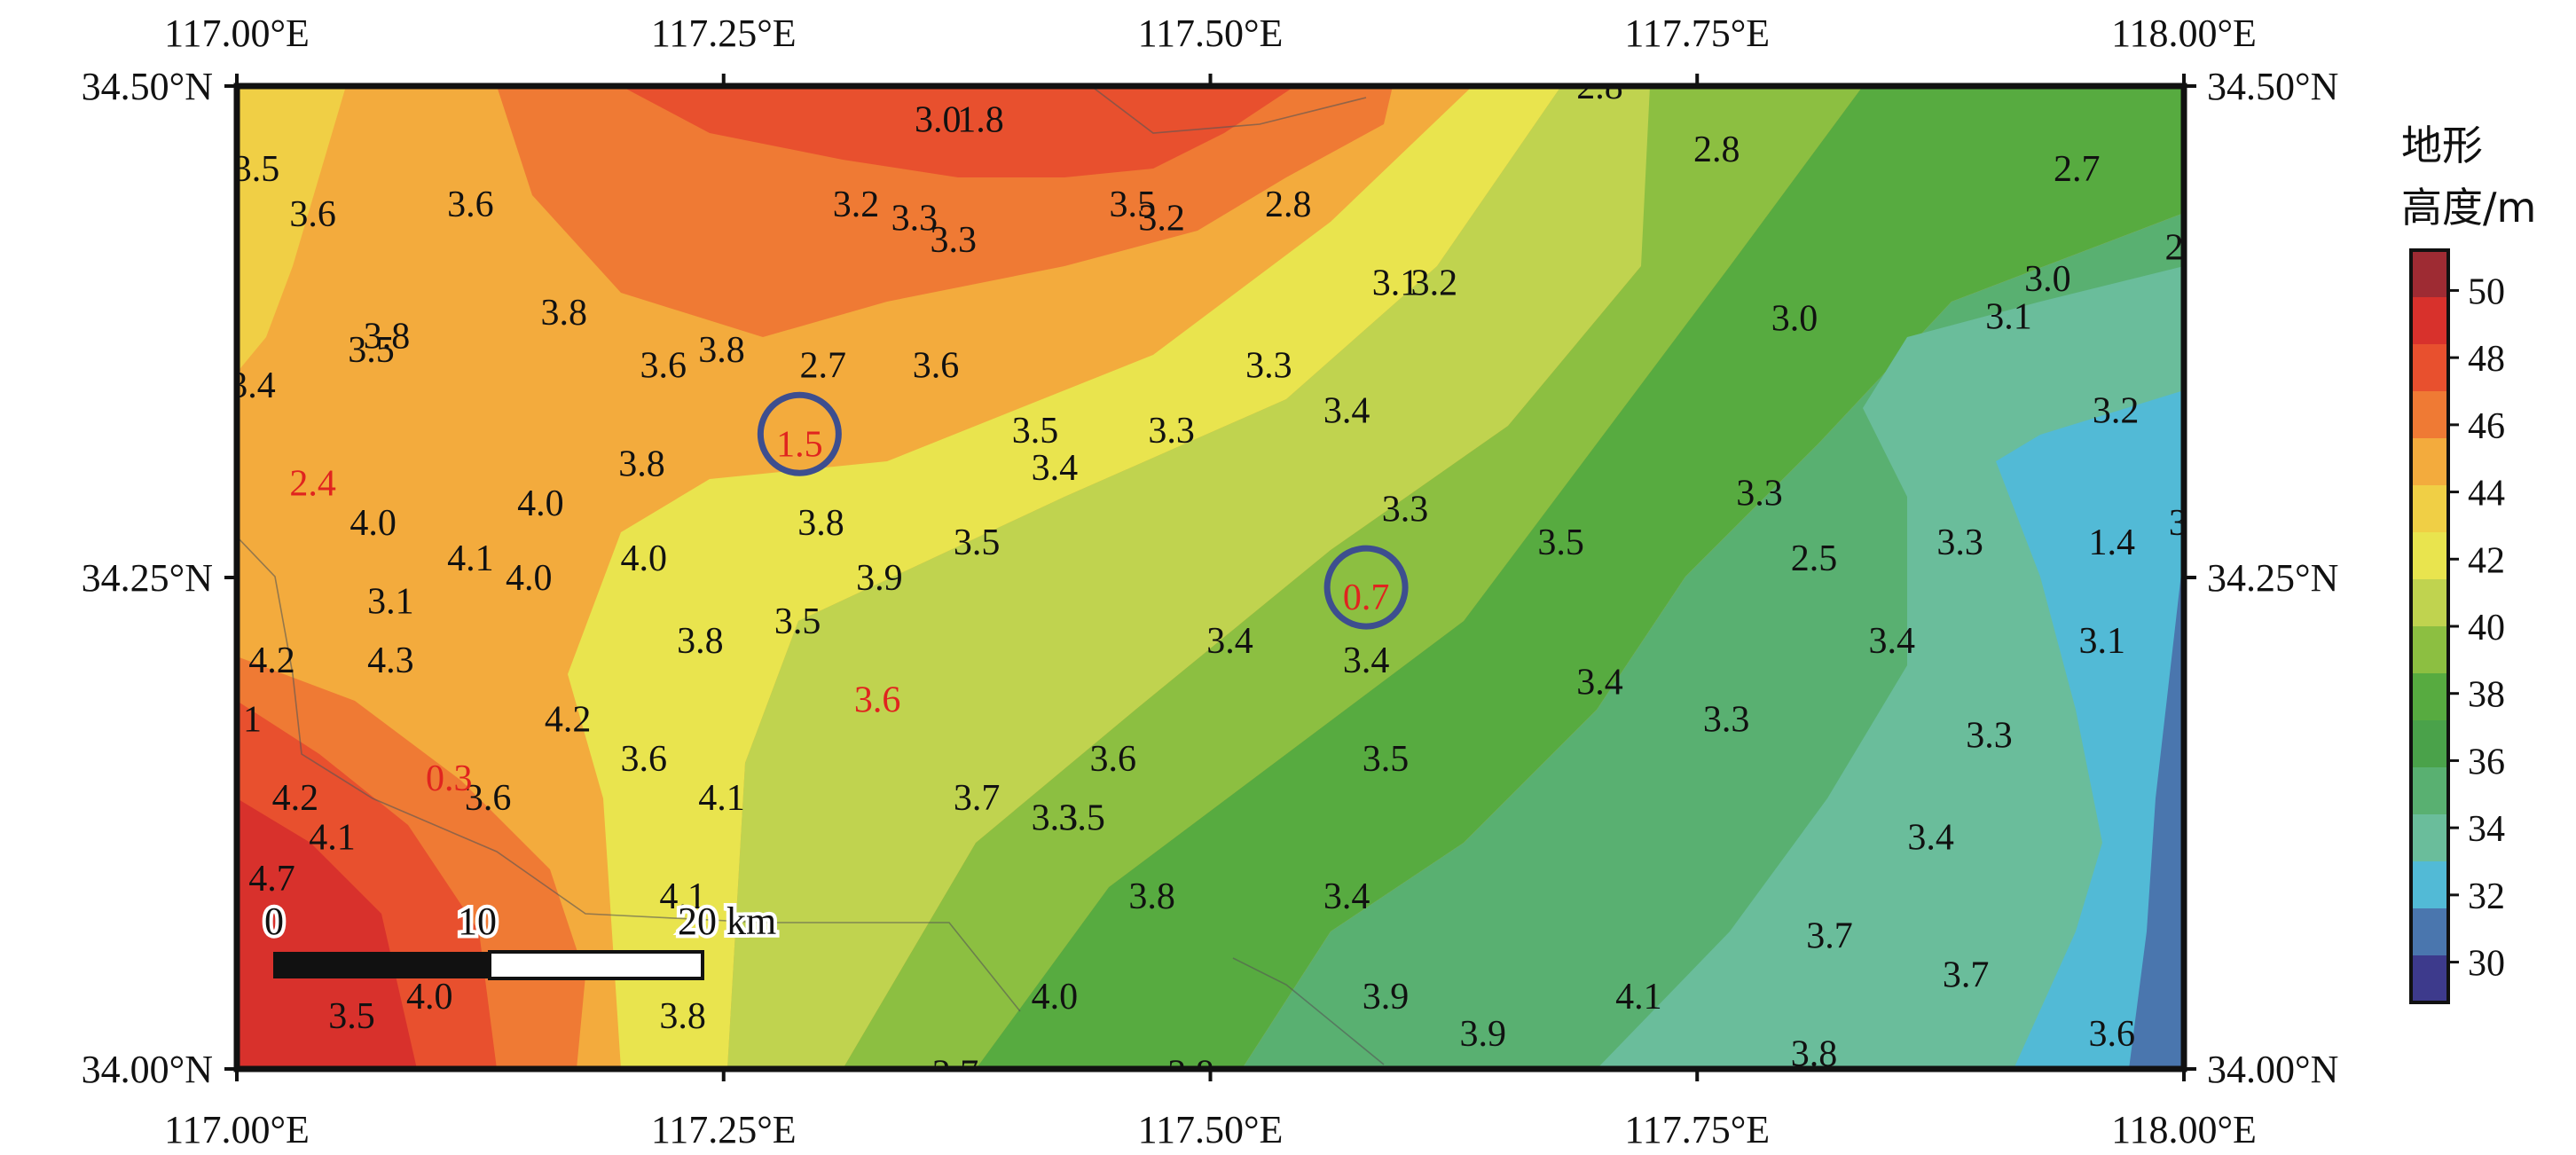 Image resolution: width=2576 pixels, height=1155 pixels. What do you see at coordinates (2486, 829) in the screenshot?
I see `colorbar-tick-label: 34` at bounding box center [2486, 829].